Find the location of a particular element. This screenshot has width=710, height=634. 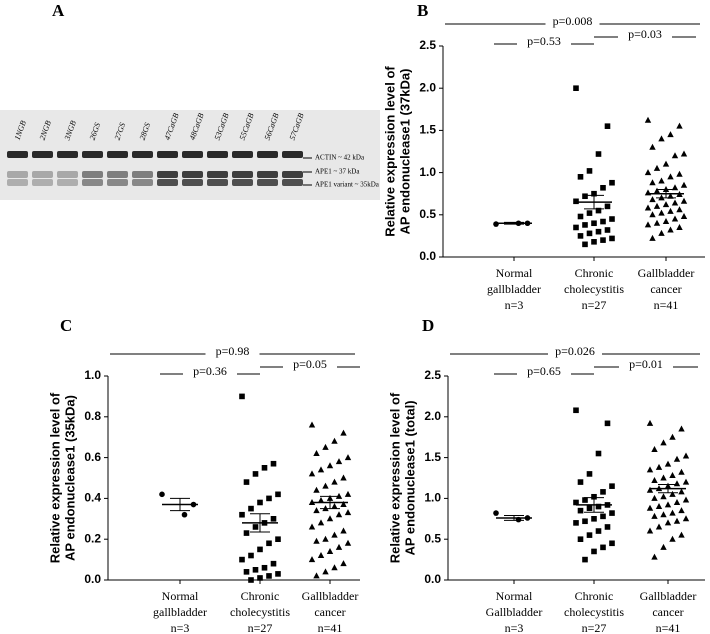

x-tick-label: Chronic is located at coordinates (594, 596).